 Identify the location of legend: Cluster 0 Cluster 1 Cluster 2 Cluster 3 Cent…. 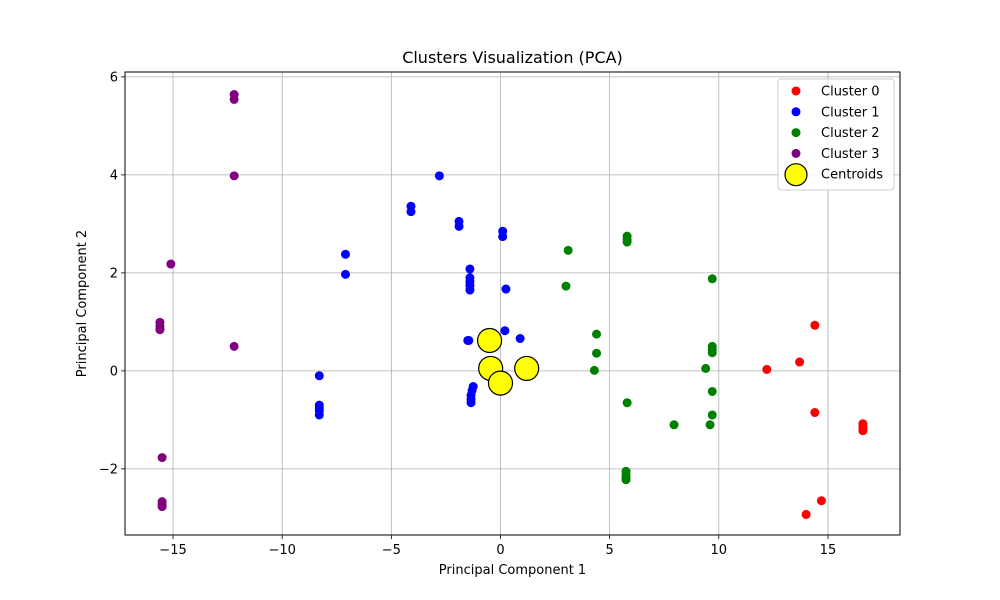
(836, 134).